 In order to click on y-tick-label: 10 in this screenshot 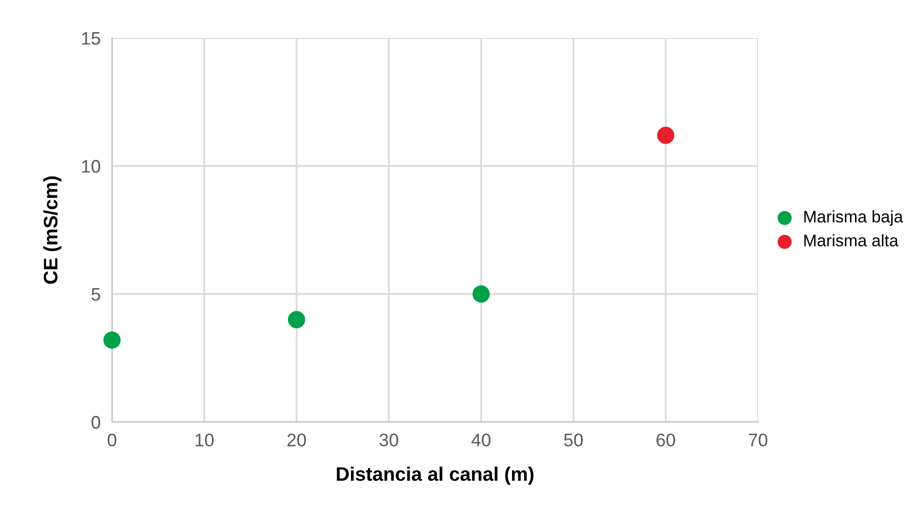, I will do `click(91, 166)`.